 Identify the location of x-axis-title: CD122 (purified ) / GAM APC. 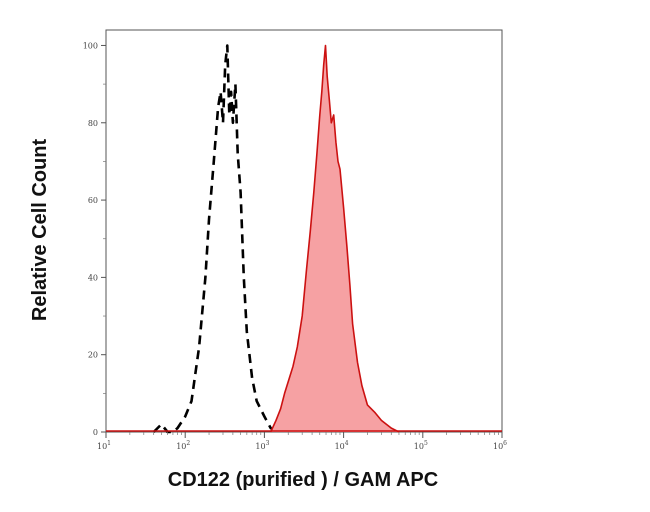
(303, 480).